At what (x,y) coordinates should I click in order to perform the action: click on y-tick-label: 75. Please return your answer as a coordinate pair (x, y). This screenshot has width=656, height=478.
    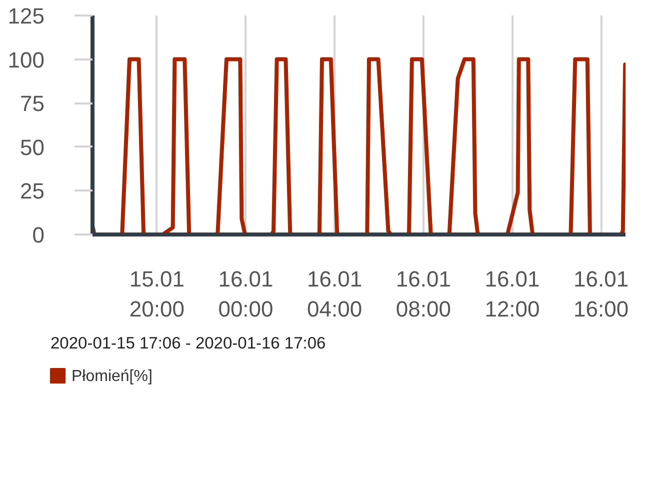
    Looking at the image, I should click on (32, 103).